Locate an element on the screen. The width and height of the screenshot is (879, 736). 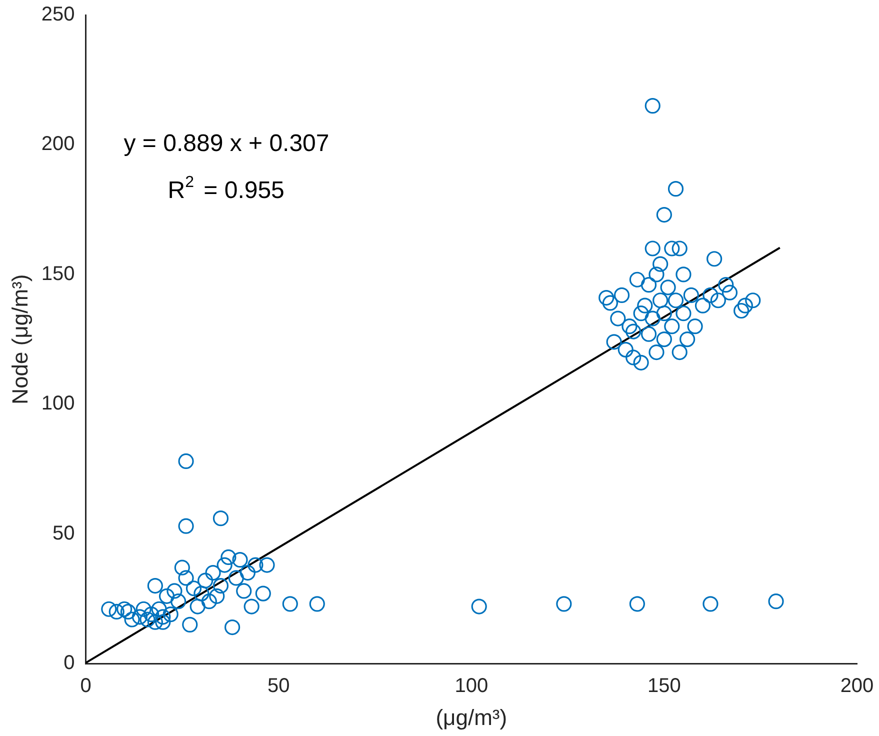
y-tick-label: 150 is located at coordinates (58, 273).